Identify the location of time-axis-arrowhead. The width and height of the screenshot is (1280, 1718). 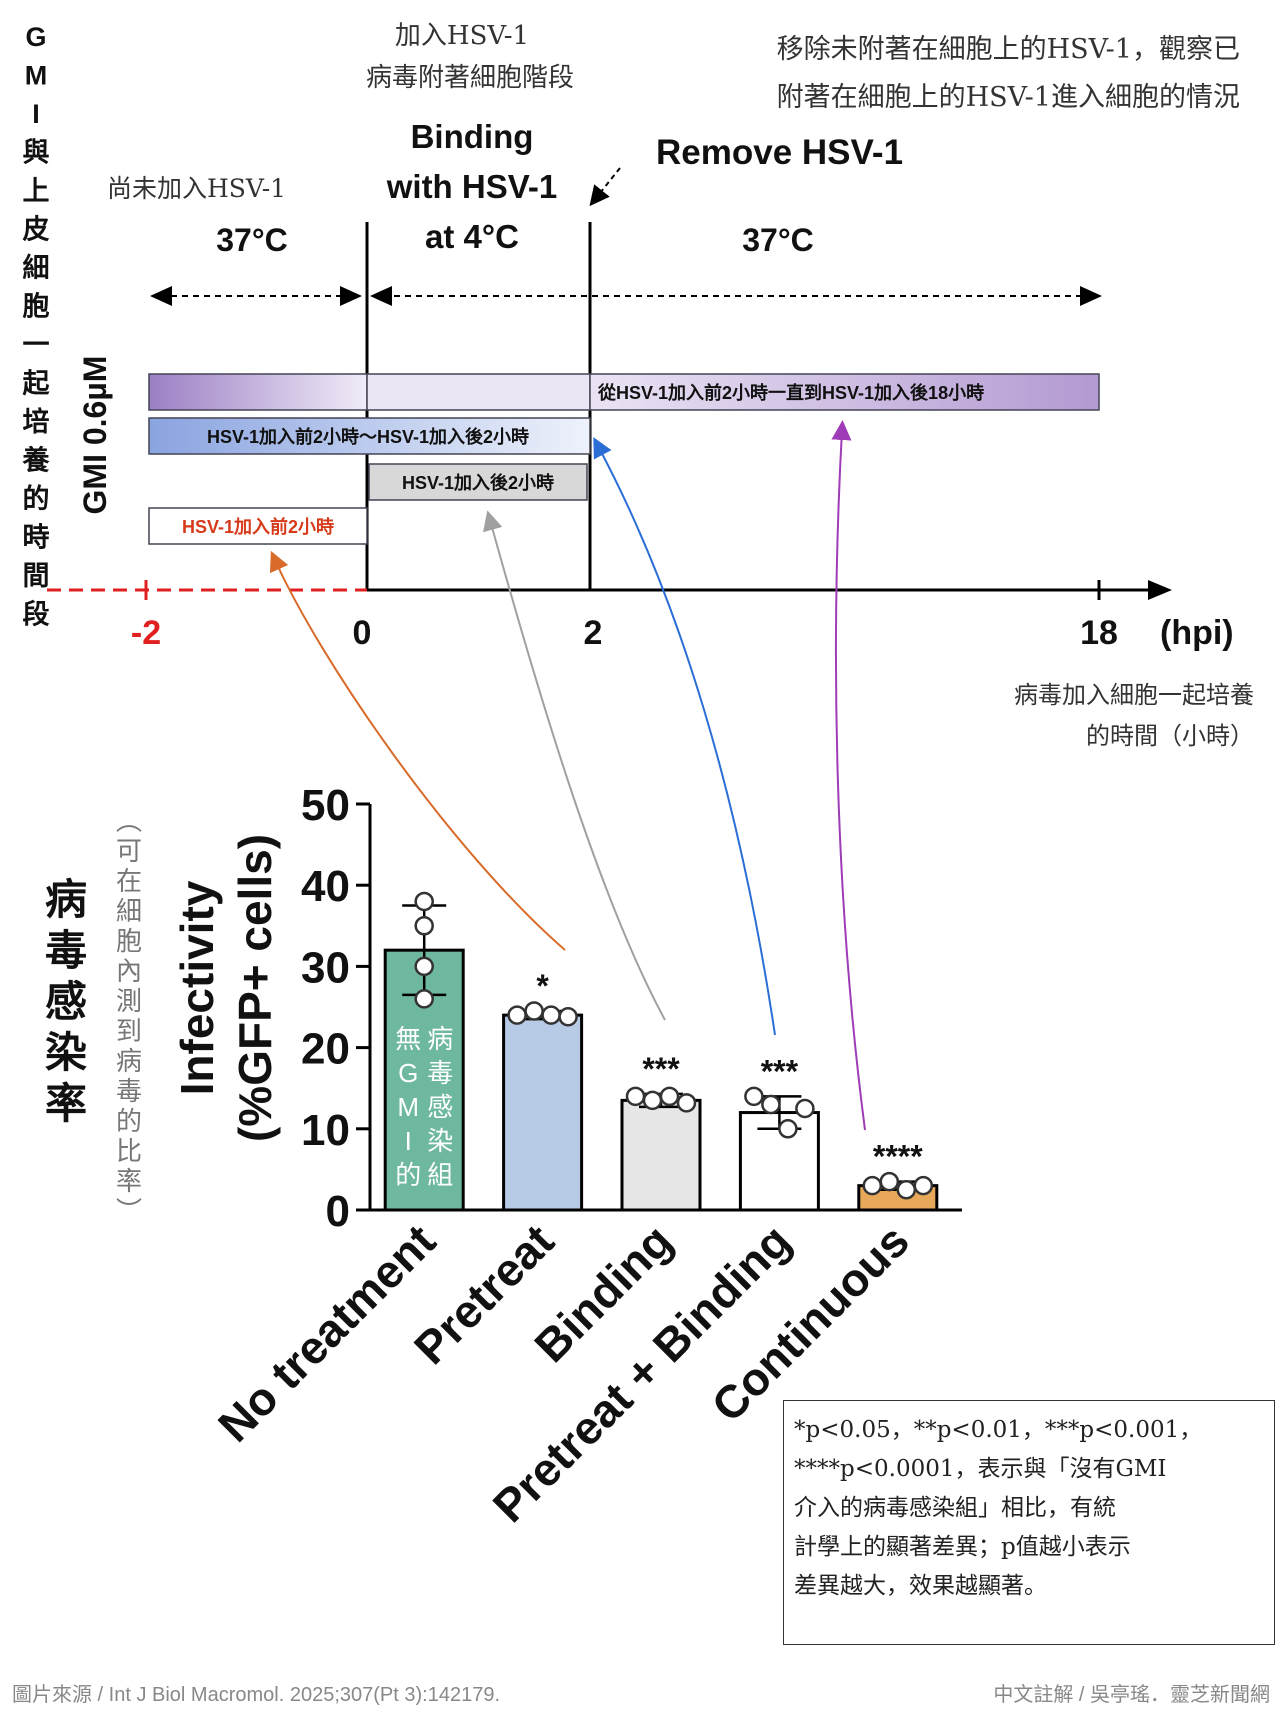
(1160, 590).